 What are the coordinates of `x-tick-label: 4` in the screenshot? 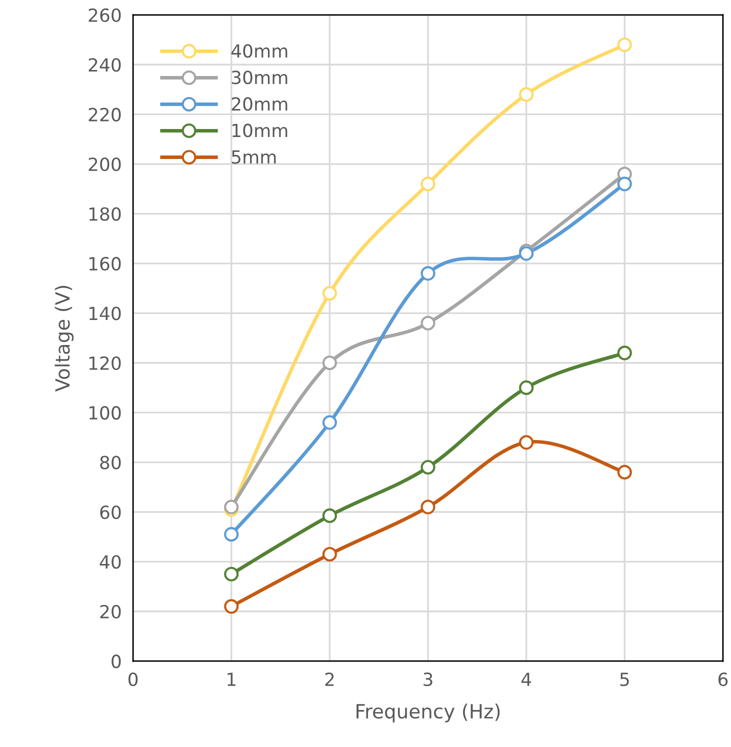 It's located at (526, 679).